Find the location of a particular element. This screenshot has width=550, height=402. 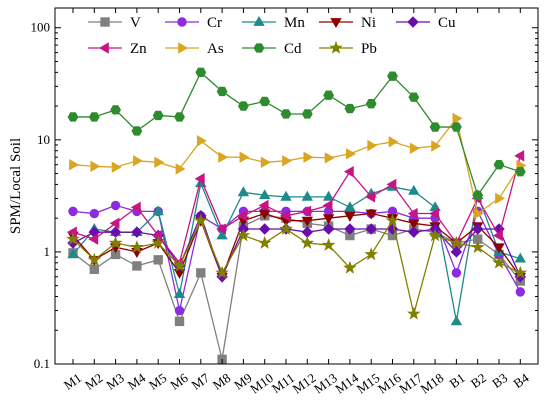

legend-label: Cd is located at coordinates (293, 49).